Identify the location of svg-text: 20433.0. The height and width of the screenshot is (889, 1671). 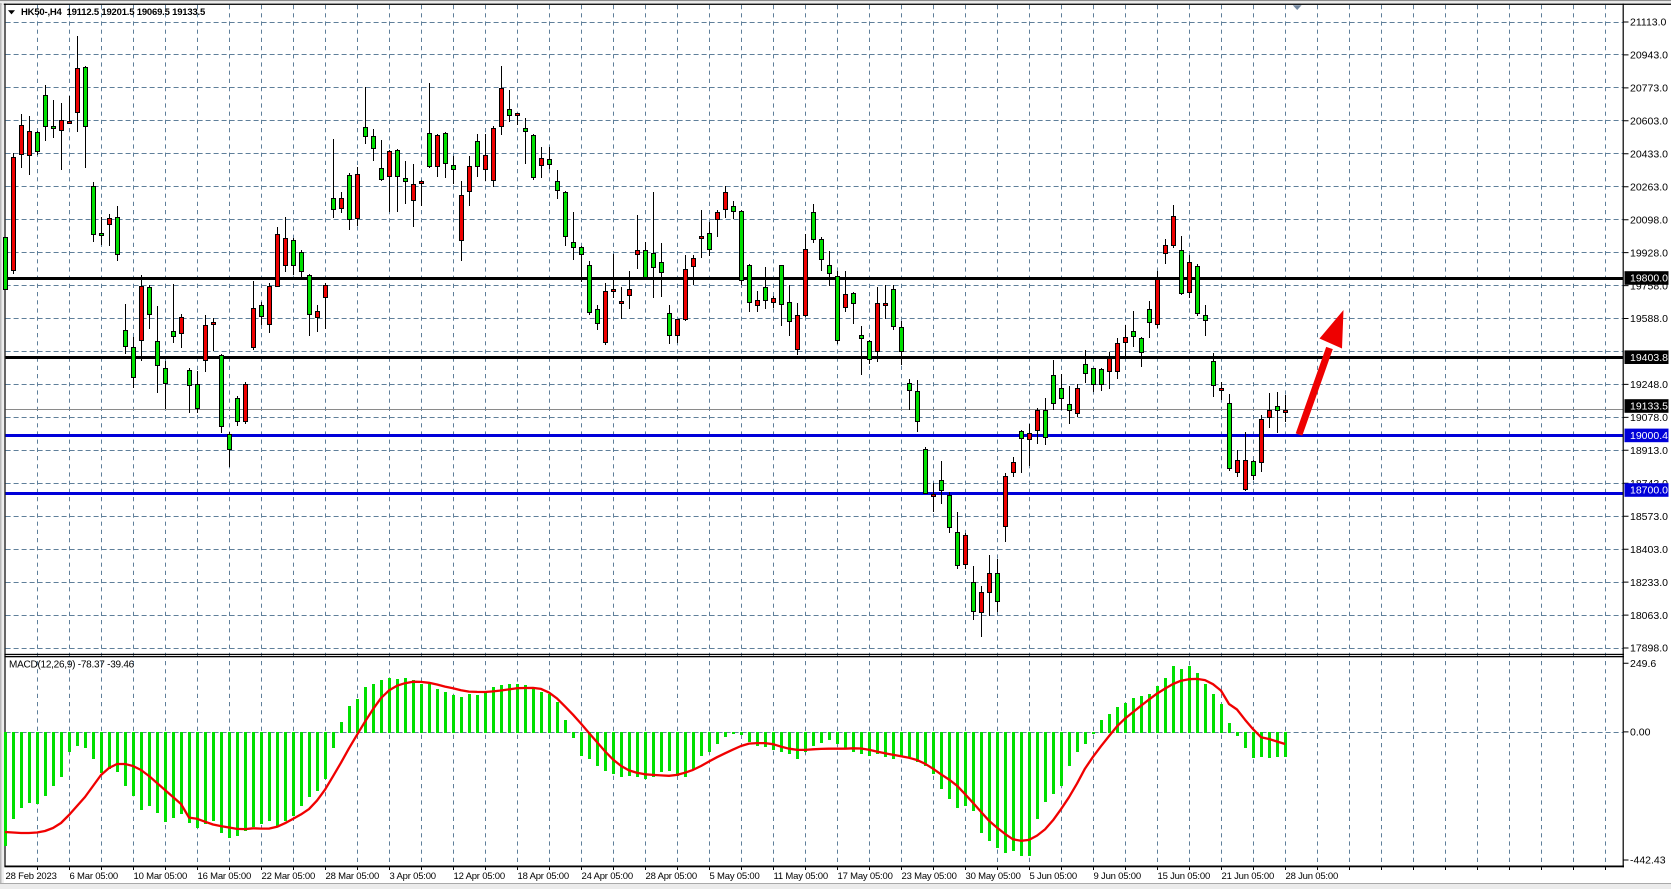
(1649, 155).